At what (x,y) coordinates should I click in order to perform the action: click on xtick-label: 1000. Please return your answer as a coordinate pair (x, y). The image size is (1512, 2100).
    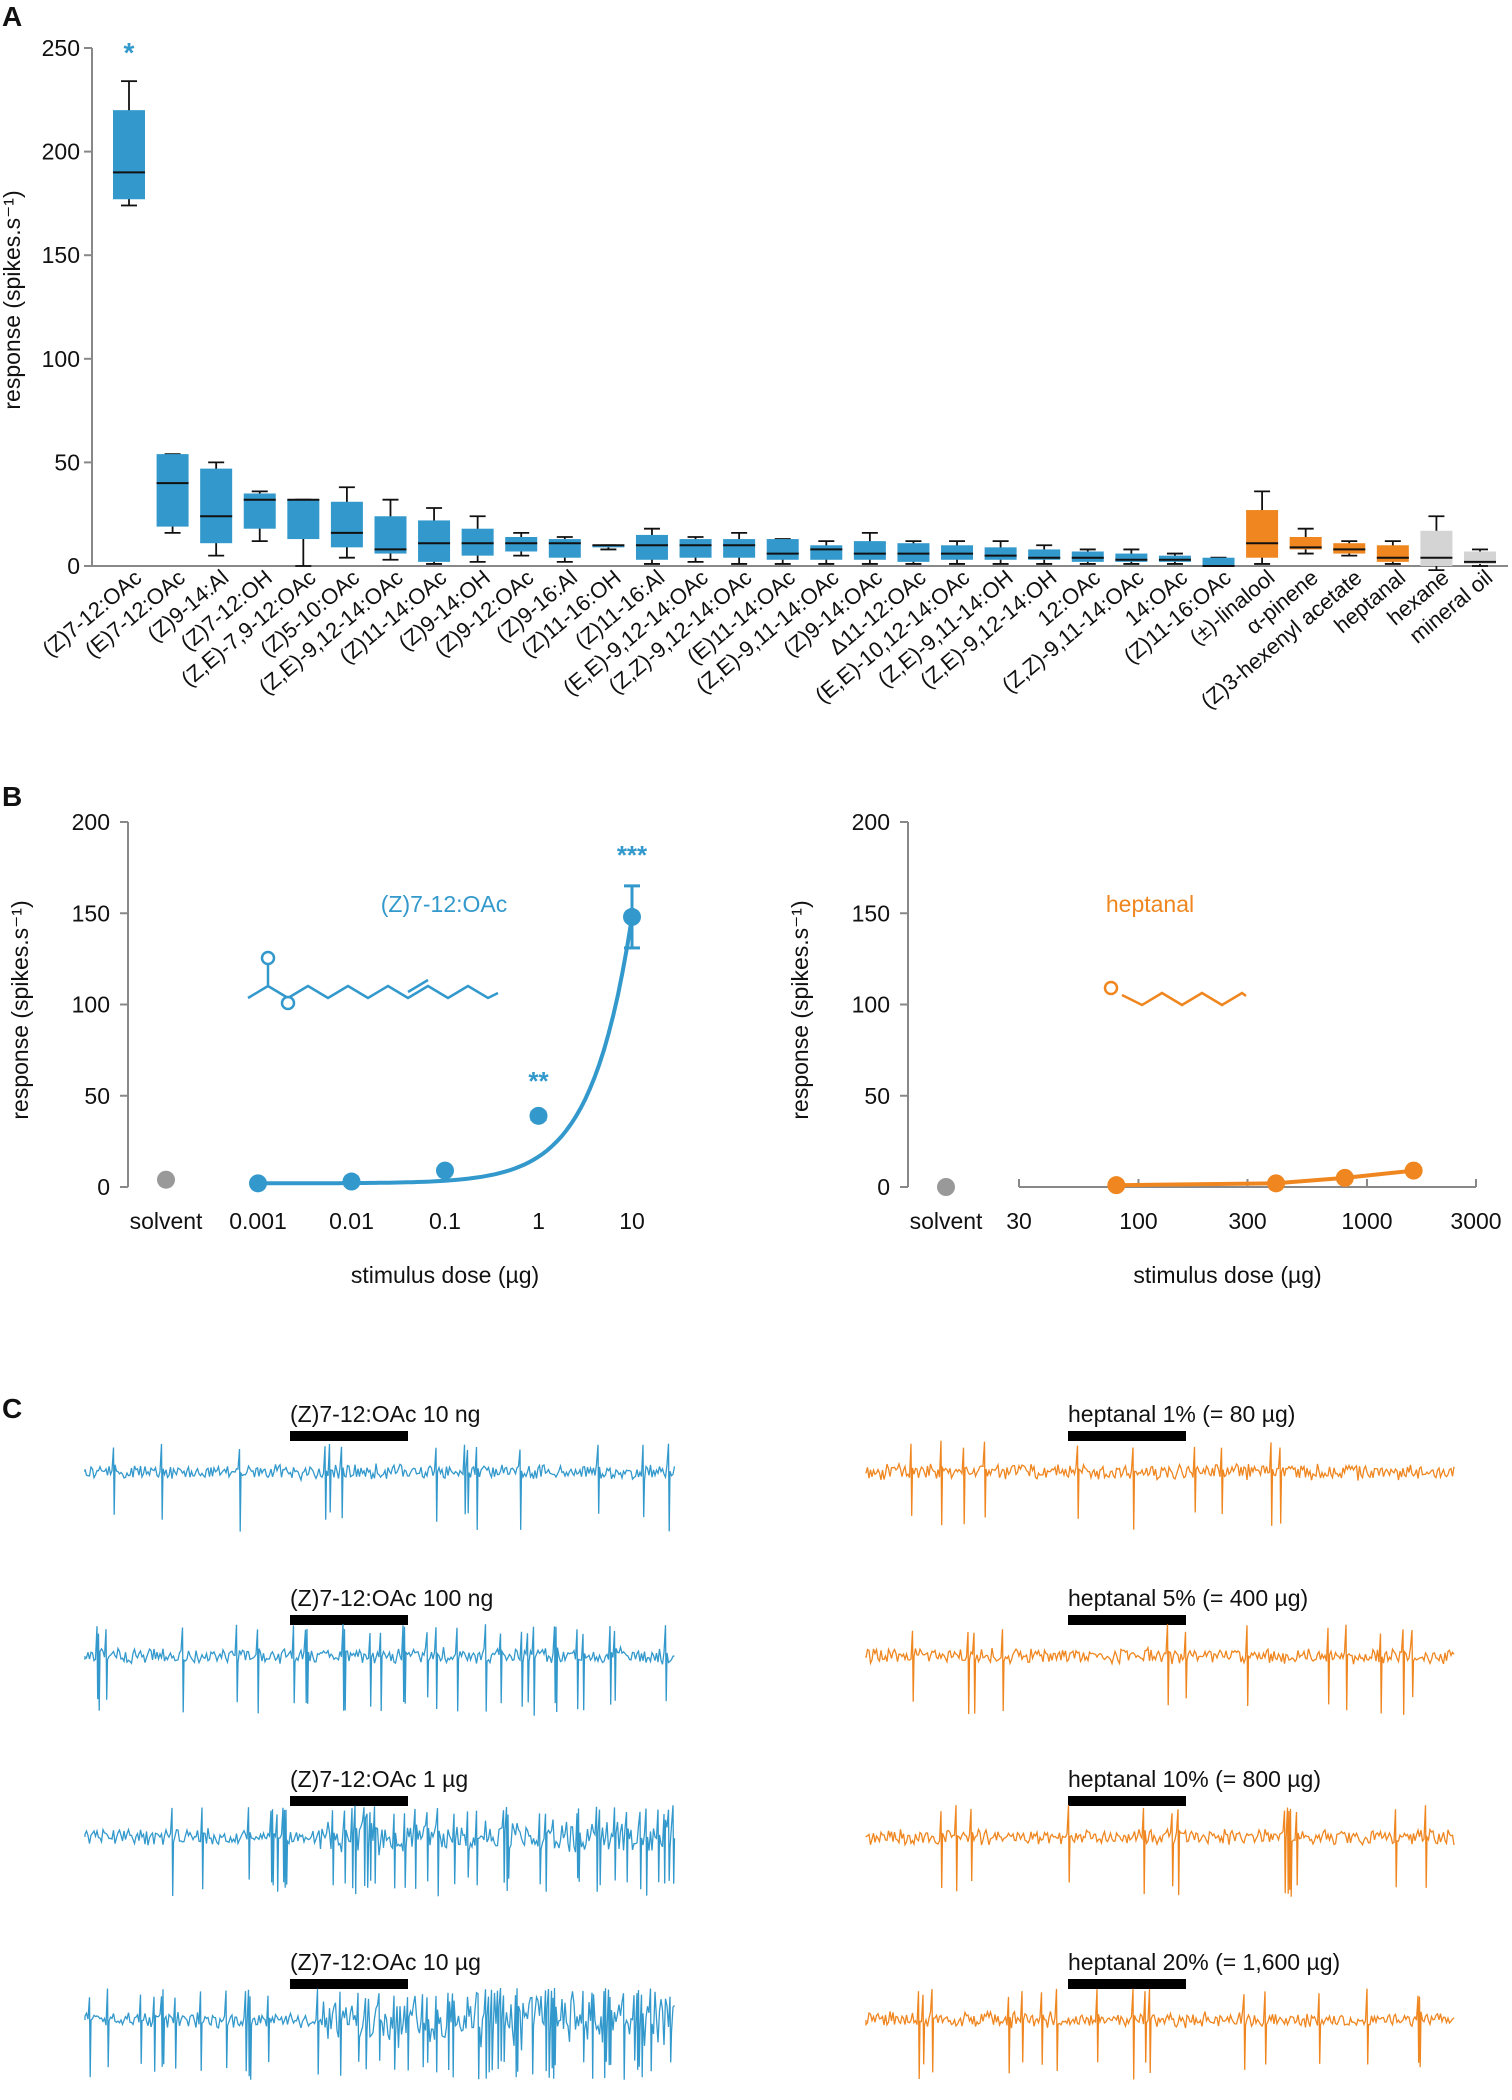
    Looking at the image, I should click on (1366, 1221).